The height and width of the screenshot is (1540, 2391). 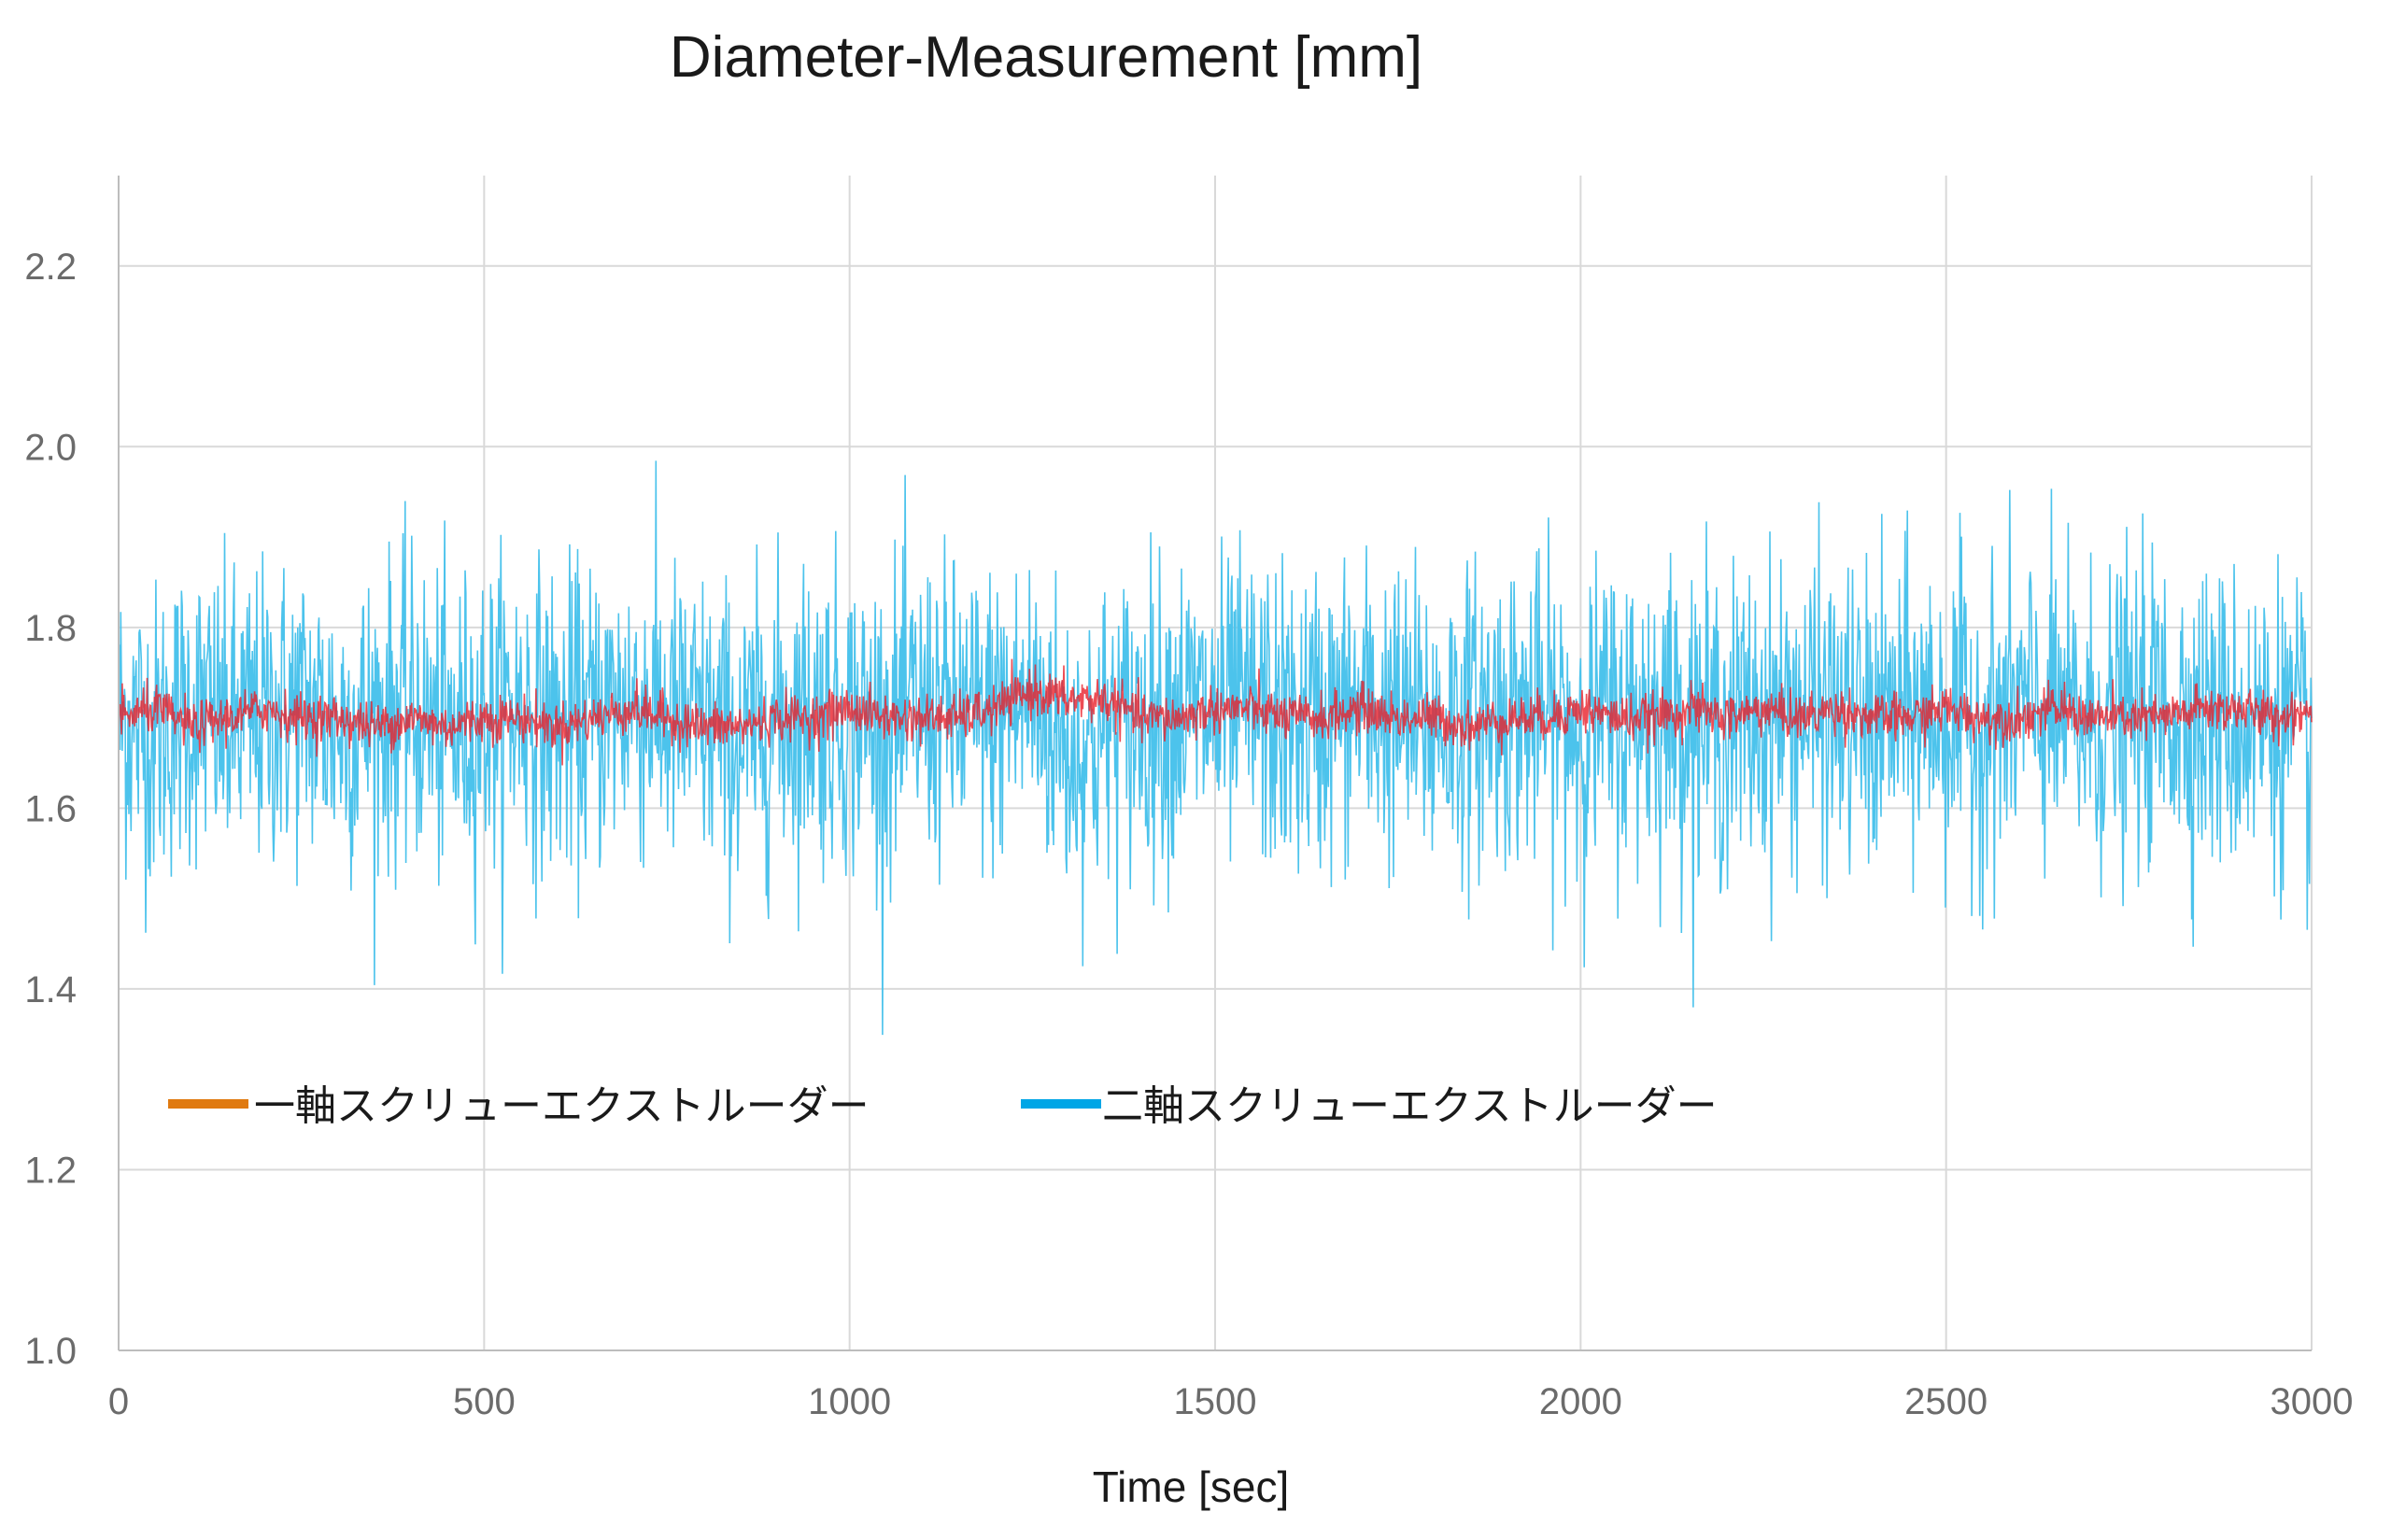 What do you see at coordinates (562, 1106) in the screenshot?
I see `legend-label-single-screw: 一軸スクリューエクストルーダー` at bounding box center [562, 1106].